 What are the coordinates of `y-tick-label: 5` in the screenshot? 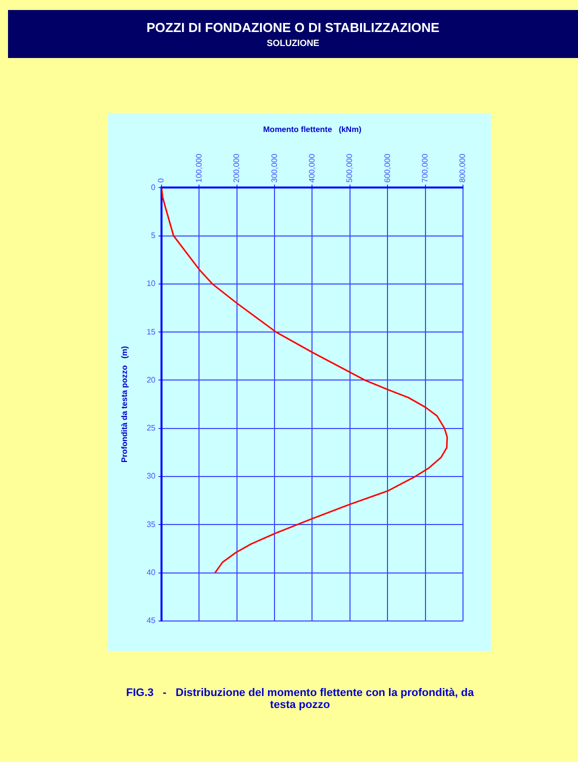 It's located at (153, 235).